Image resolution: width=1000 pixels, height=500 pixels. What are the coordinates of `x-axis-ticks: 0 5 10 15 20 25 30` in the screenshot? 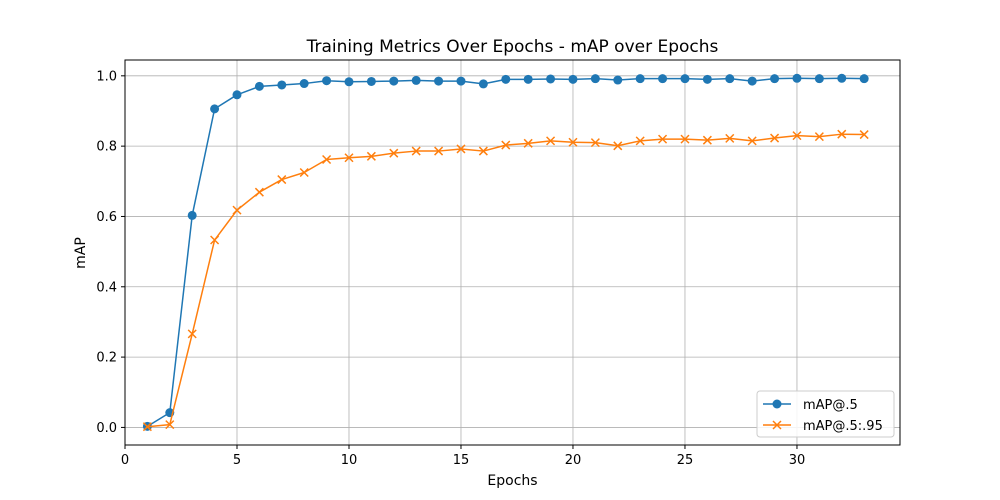 It's located at (463, 456).